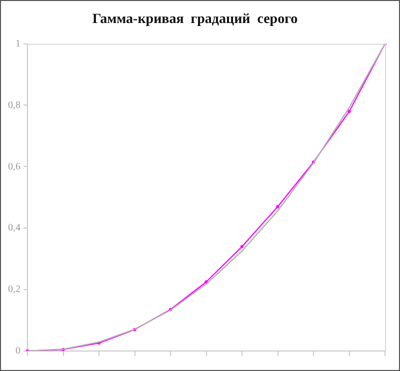 The image size is (400, 371). What do you see at coordinates (14, 228) in the screenshot?
I see `y-tick-label: 0,4` at bounding box center [14, 228].